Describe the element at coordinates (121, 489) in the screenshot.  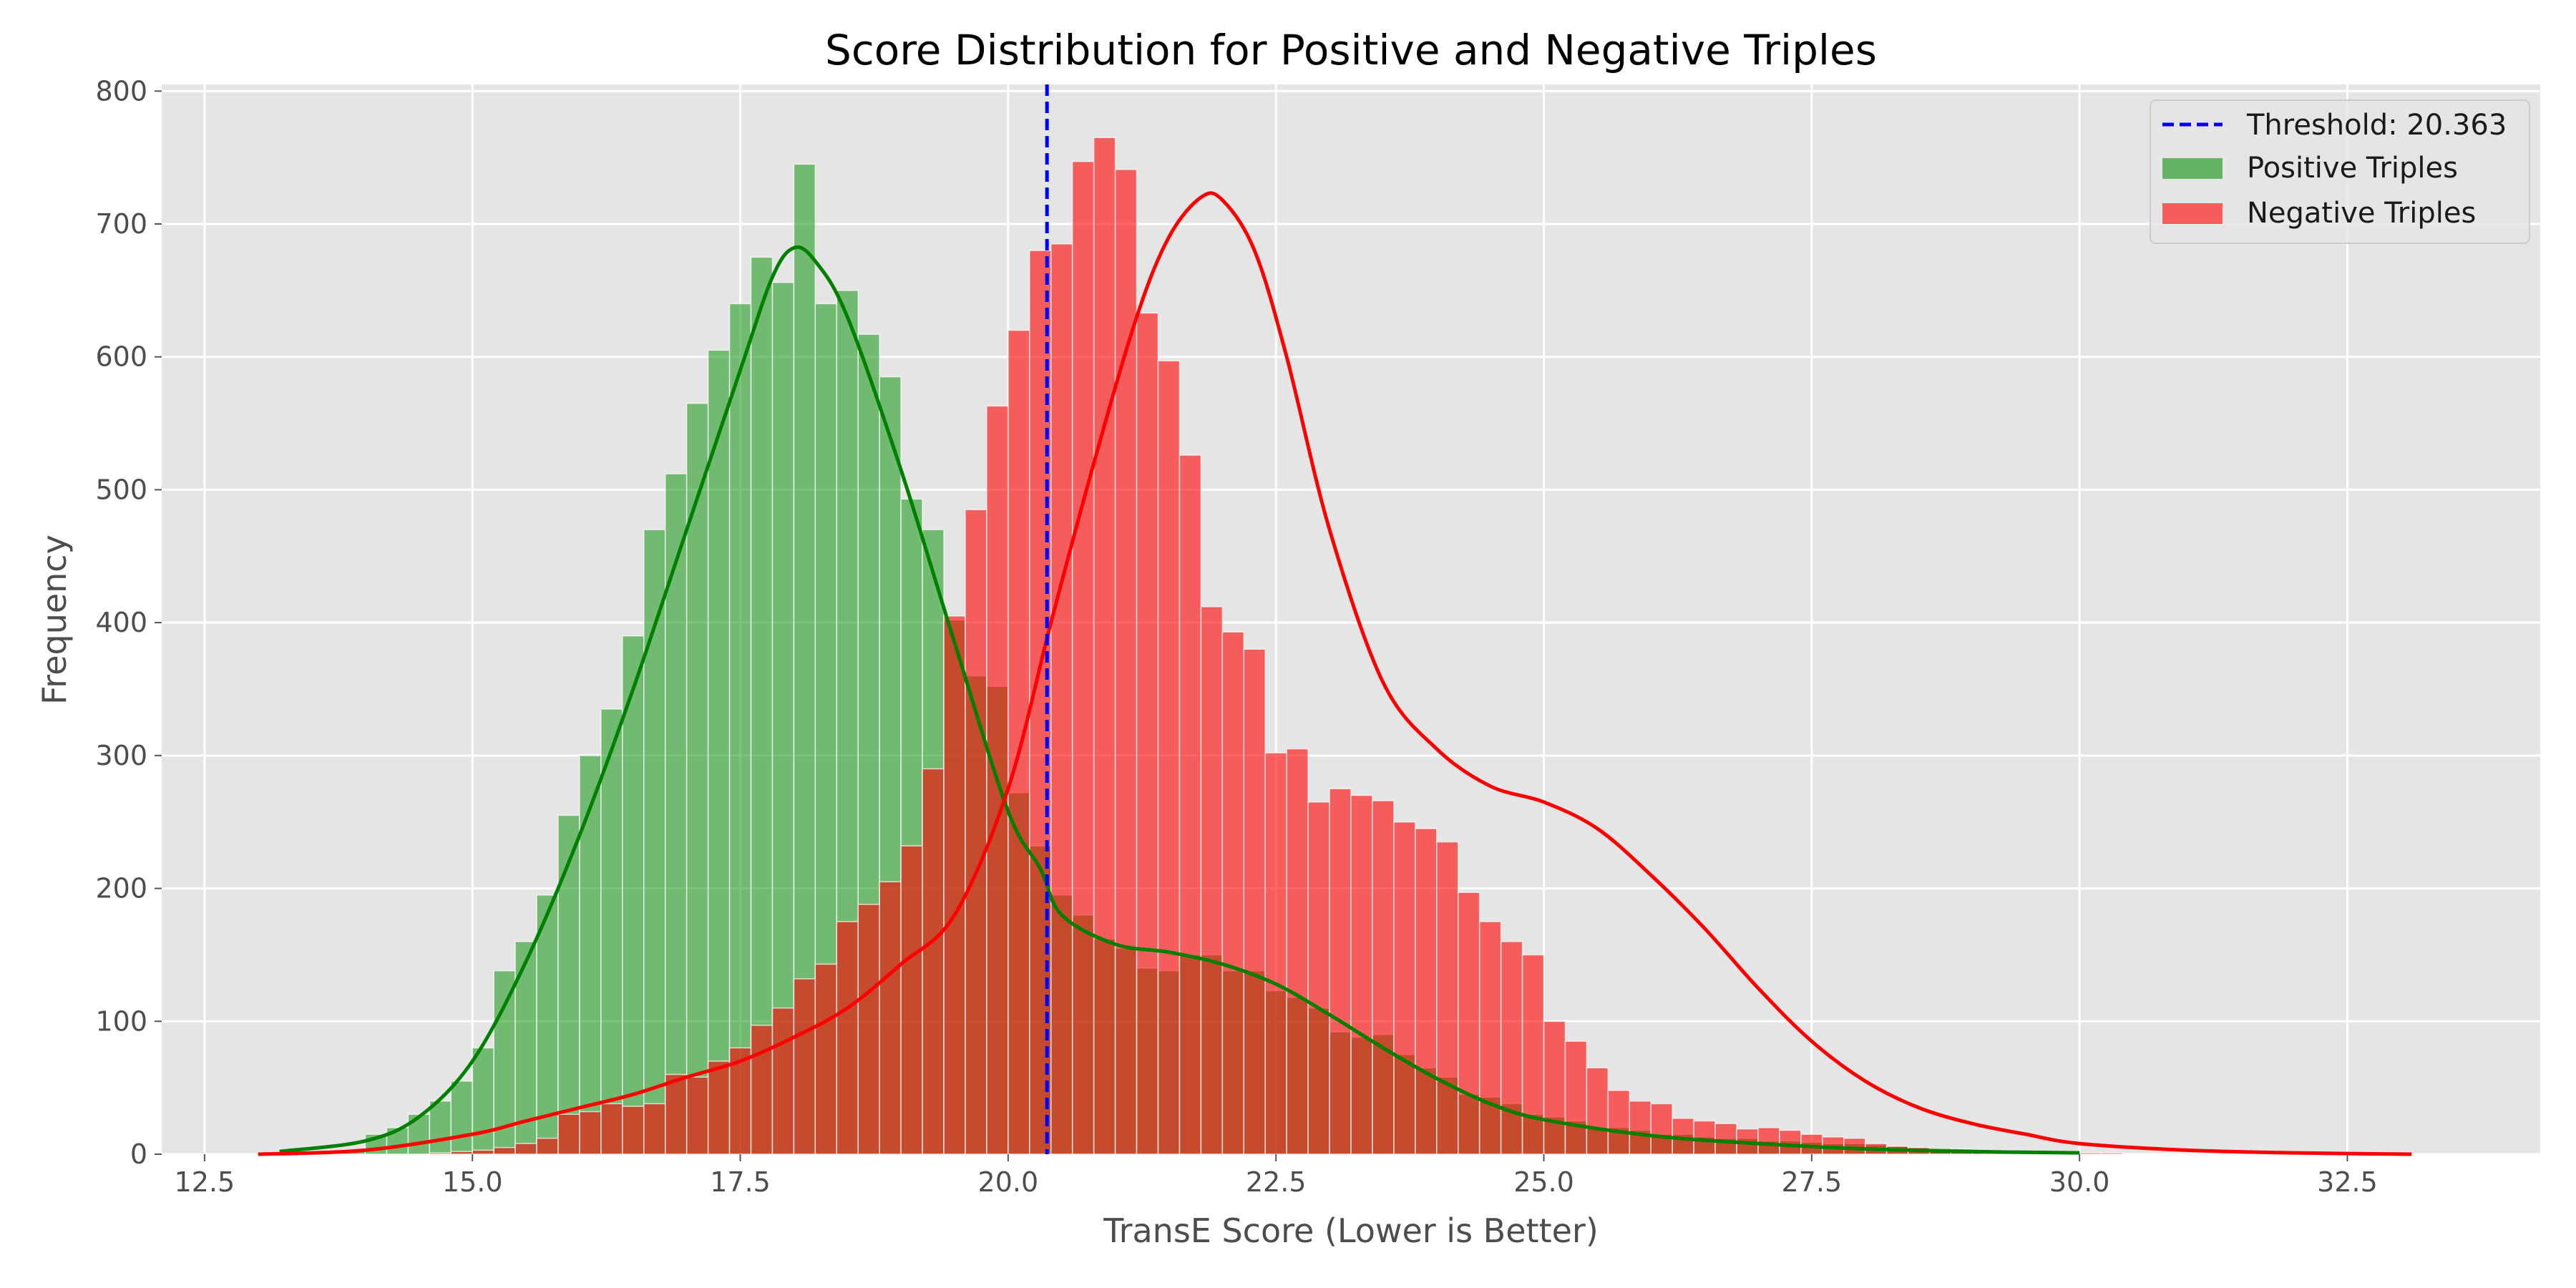
I see `y-tick-label: 500` at that location.